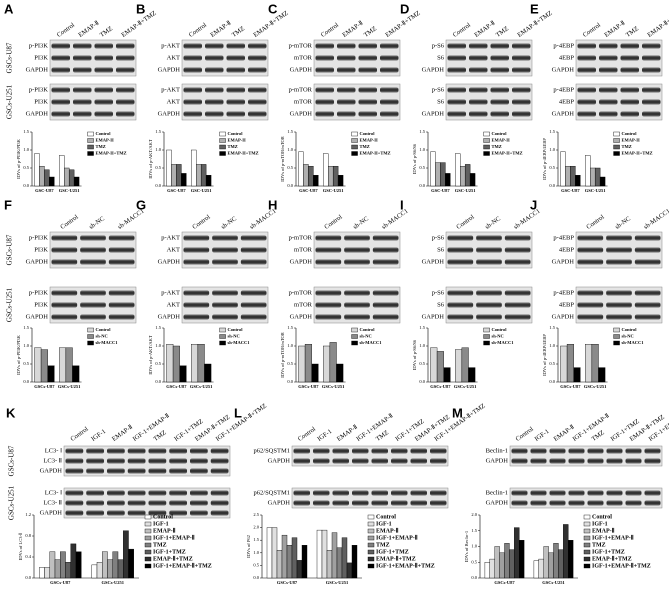  What do you see at coordinates (273, 8) in the screenshot?
I see `panel-letter: C` at bounding box center [273, 8].